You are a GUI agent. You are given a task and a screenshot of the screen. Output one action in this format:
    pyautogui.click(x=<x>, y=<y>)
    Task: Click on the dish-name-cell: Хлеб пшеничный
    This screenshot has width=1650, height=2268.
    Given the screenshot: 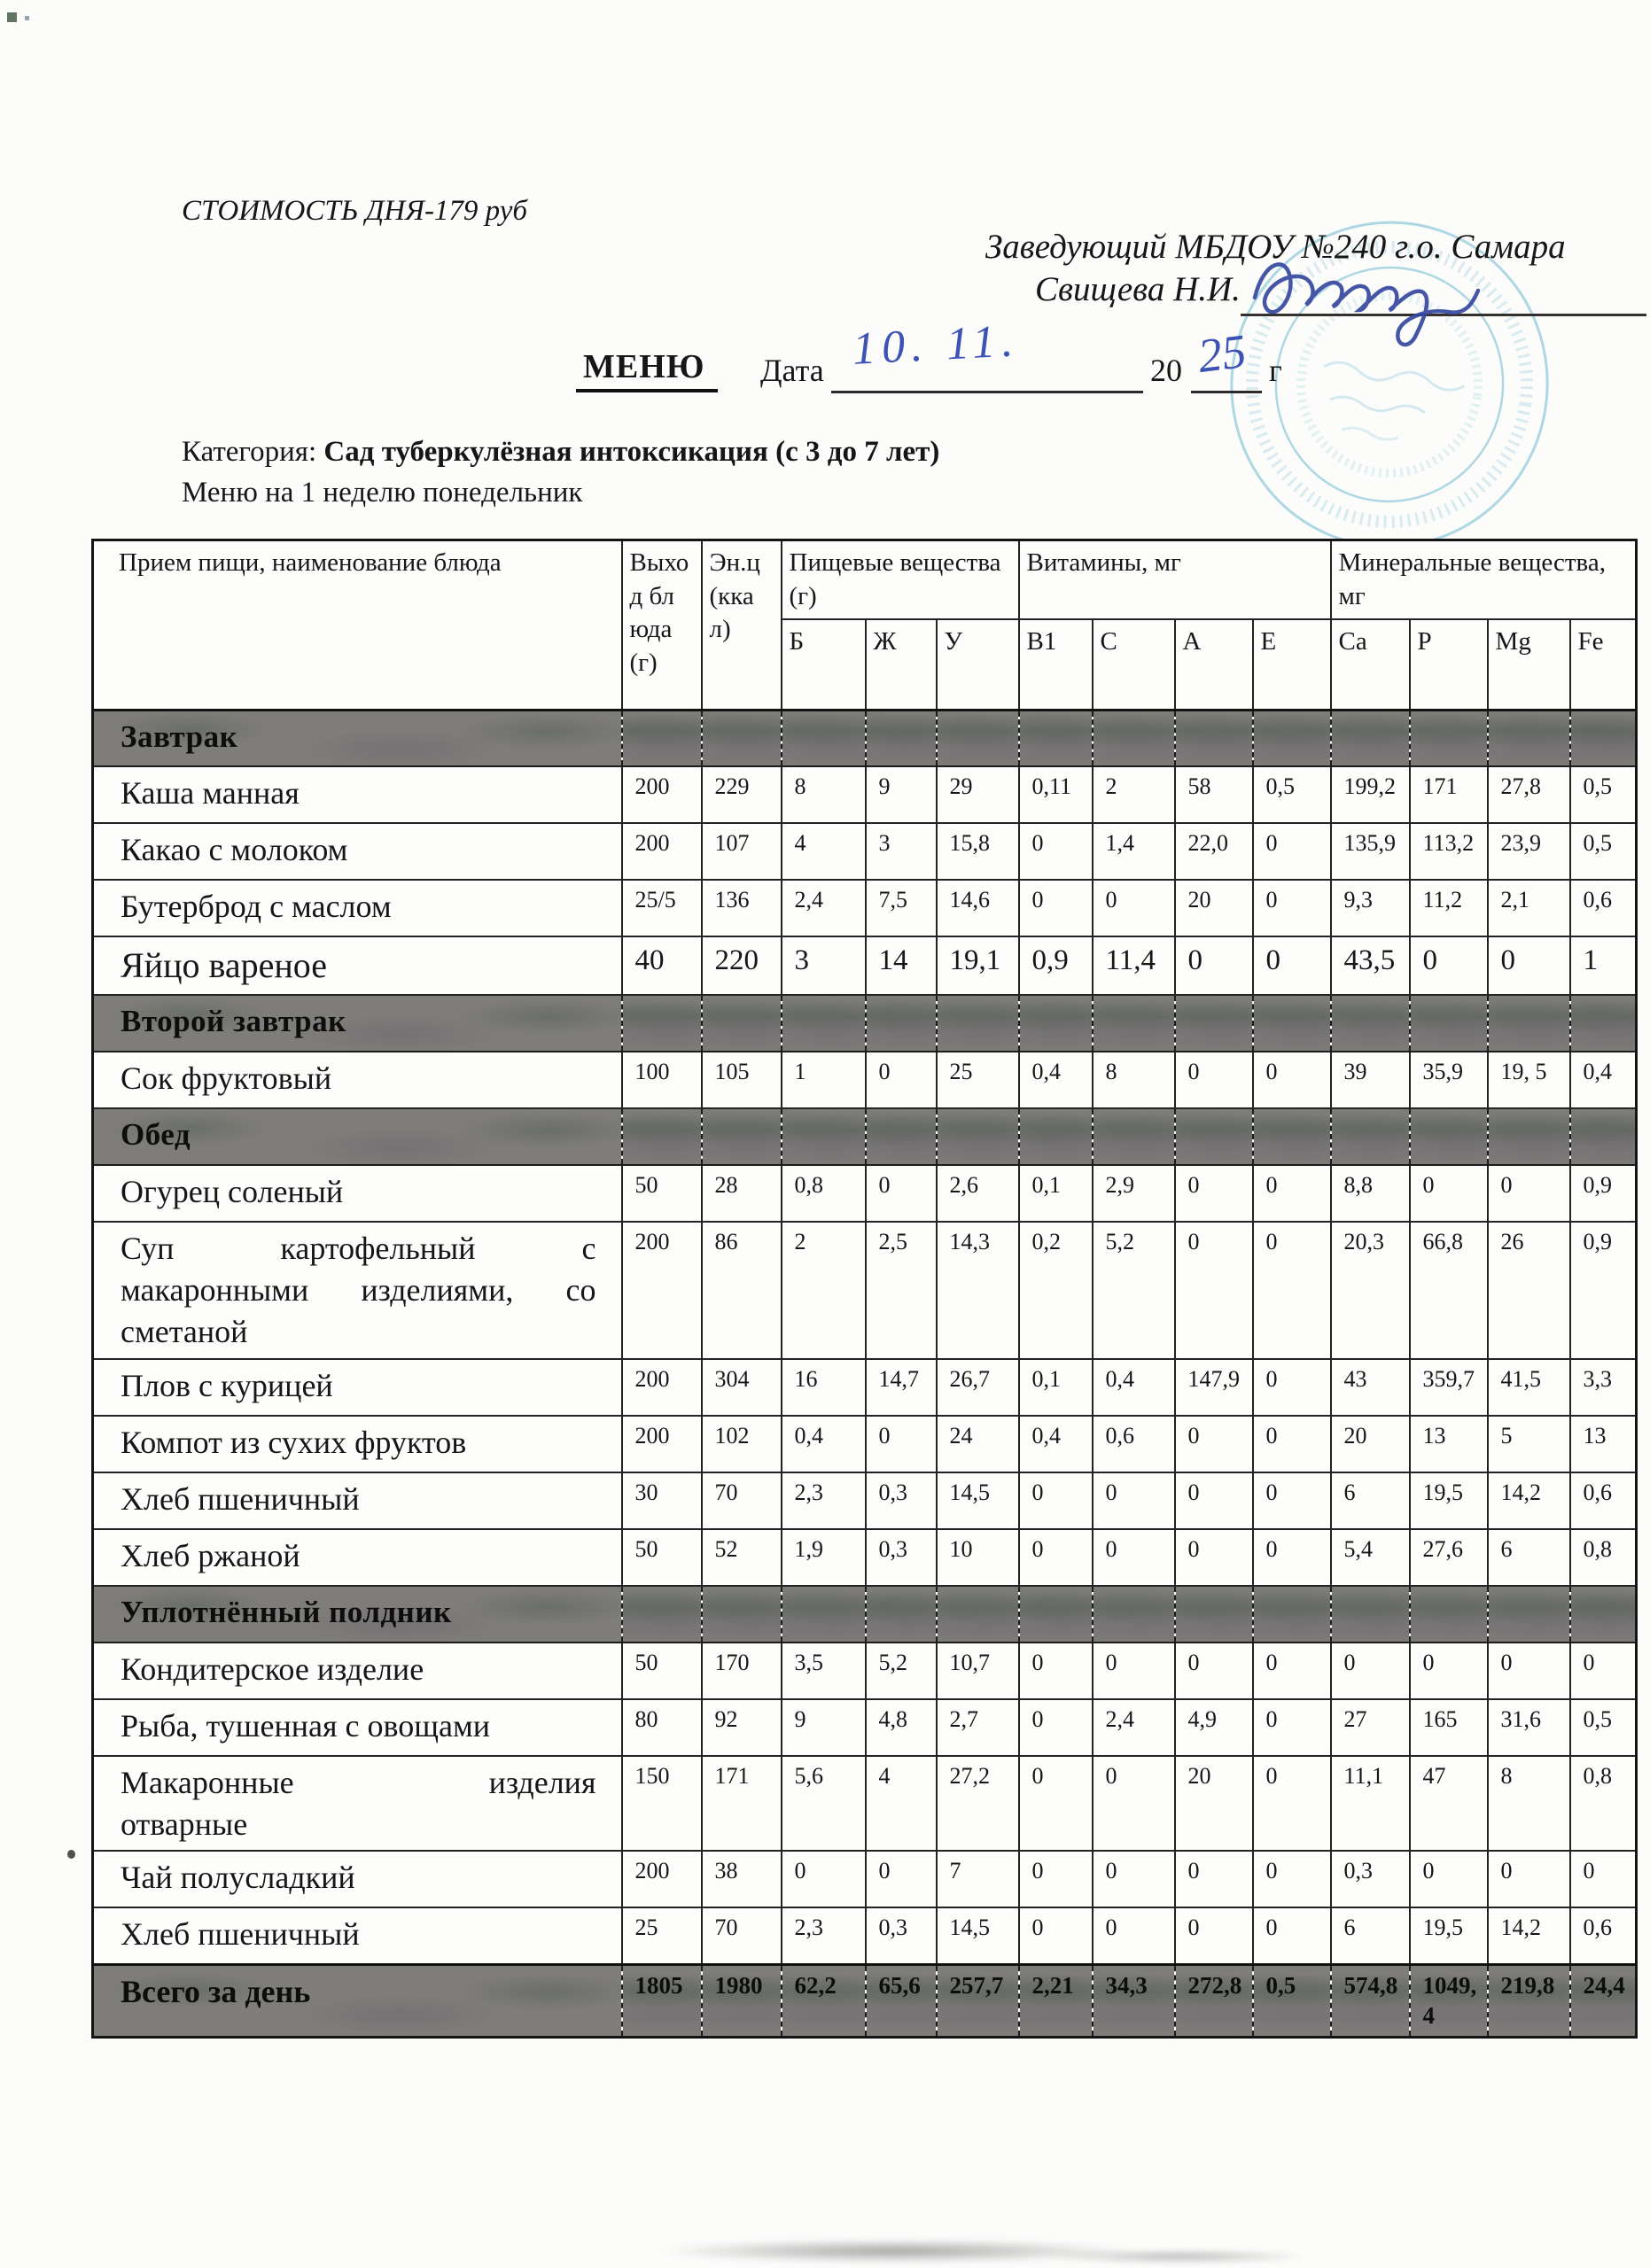 What is the action you would take?
    pyautogui.click(x=357, y=1936)
    